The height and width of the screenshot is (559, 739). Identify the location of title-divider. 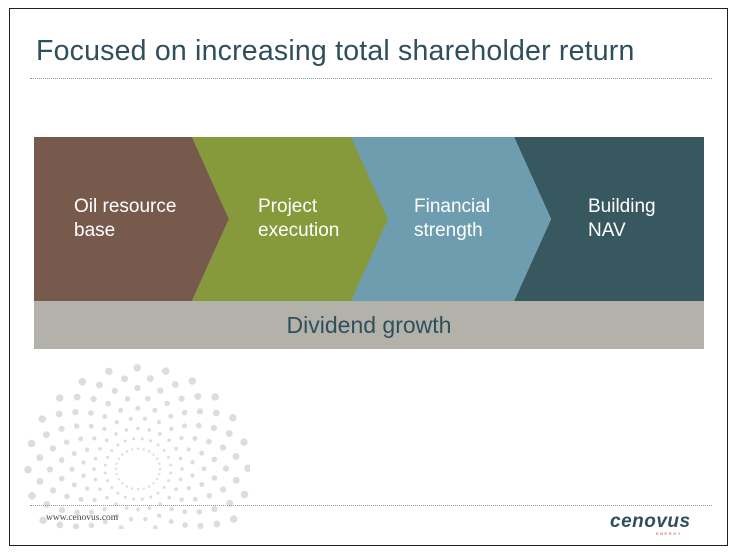
(371, 78).